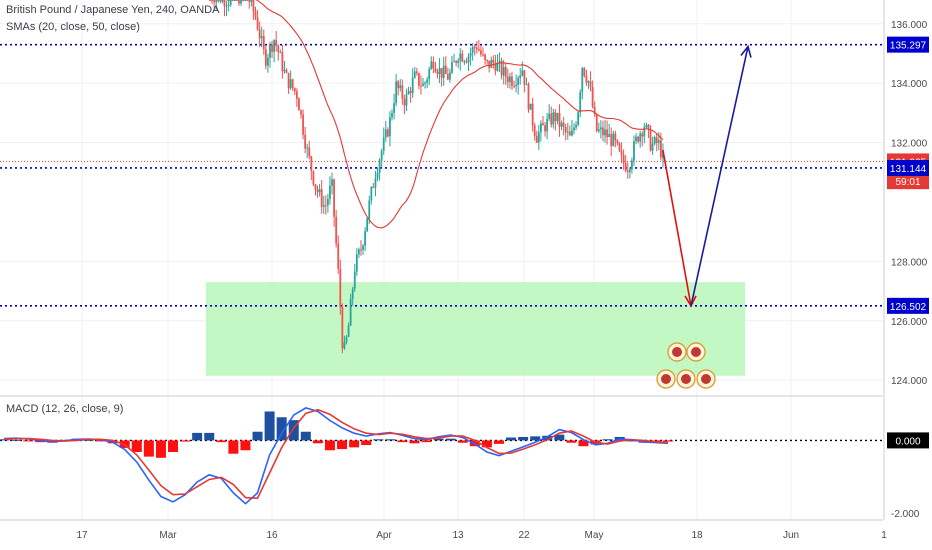  What do you see at coordinates (909, 262) in the screenshot?
I see `y-tick-label: 128.000` at bounding box center [909, 262].